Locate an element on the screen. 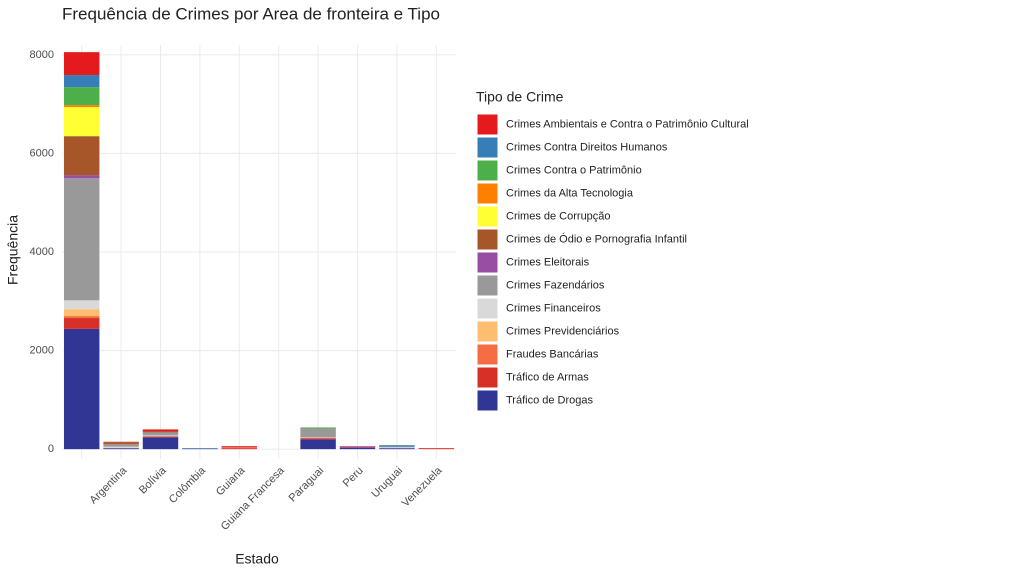 Image resolution: width=1027 pixels, height=576 pixels. y-tick-label: 8000 is located at coordinates (42, 55).